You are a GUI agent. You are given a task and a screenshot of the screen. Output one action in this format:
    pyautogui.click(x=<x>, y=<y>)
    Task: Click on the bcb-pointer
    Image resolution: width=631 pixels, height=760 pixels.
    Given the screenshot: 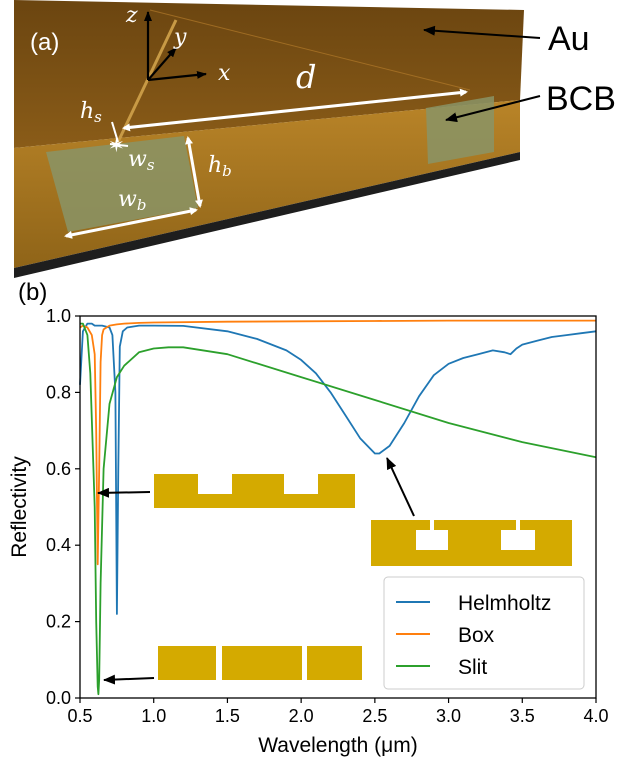 What is the action you would take?
    pyautogui.click(x=493, y=109)
    